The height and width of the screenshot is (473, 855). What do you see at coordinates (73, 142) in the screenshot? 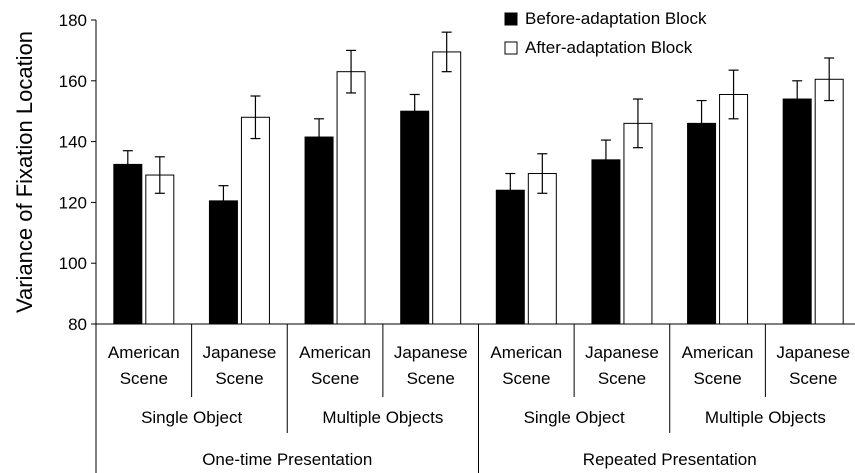
I see `y-tick-label: 140` at bounding box center [73, 142].